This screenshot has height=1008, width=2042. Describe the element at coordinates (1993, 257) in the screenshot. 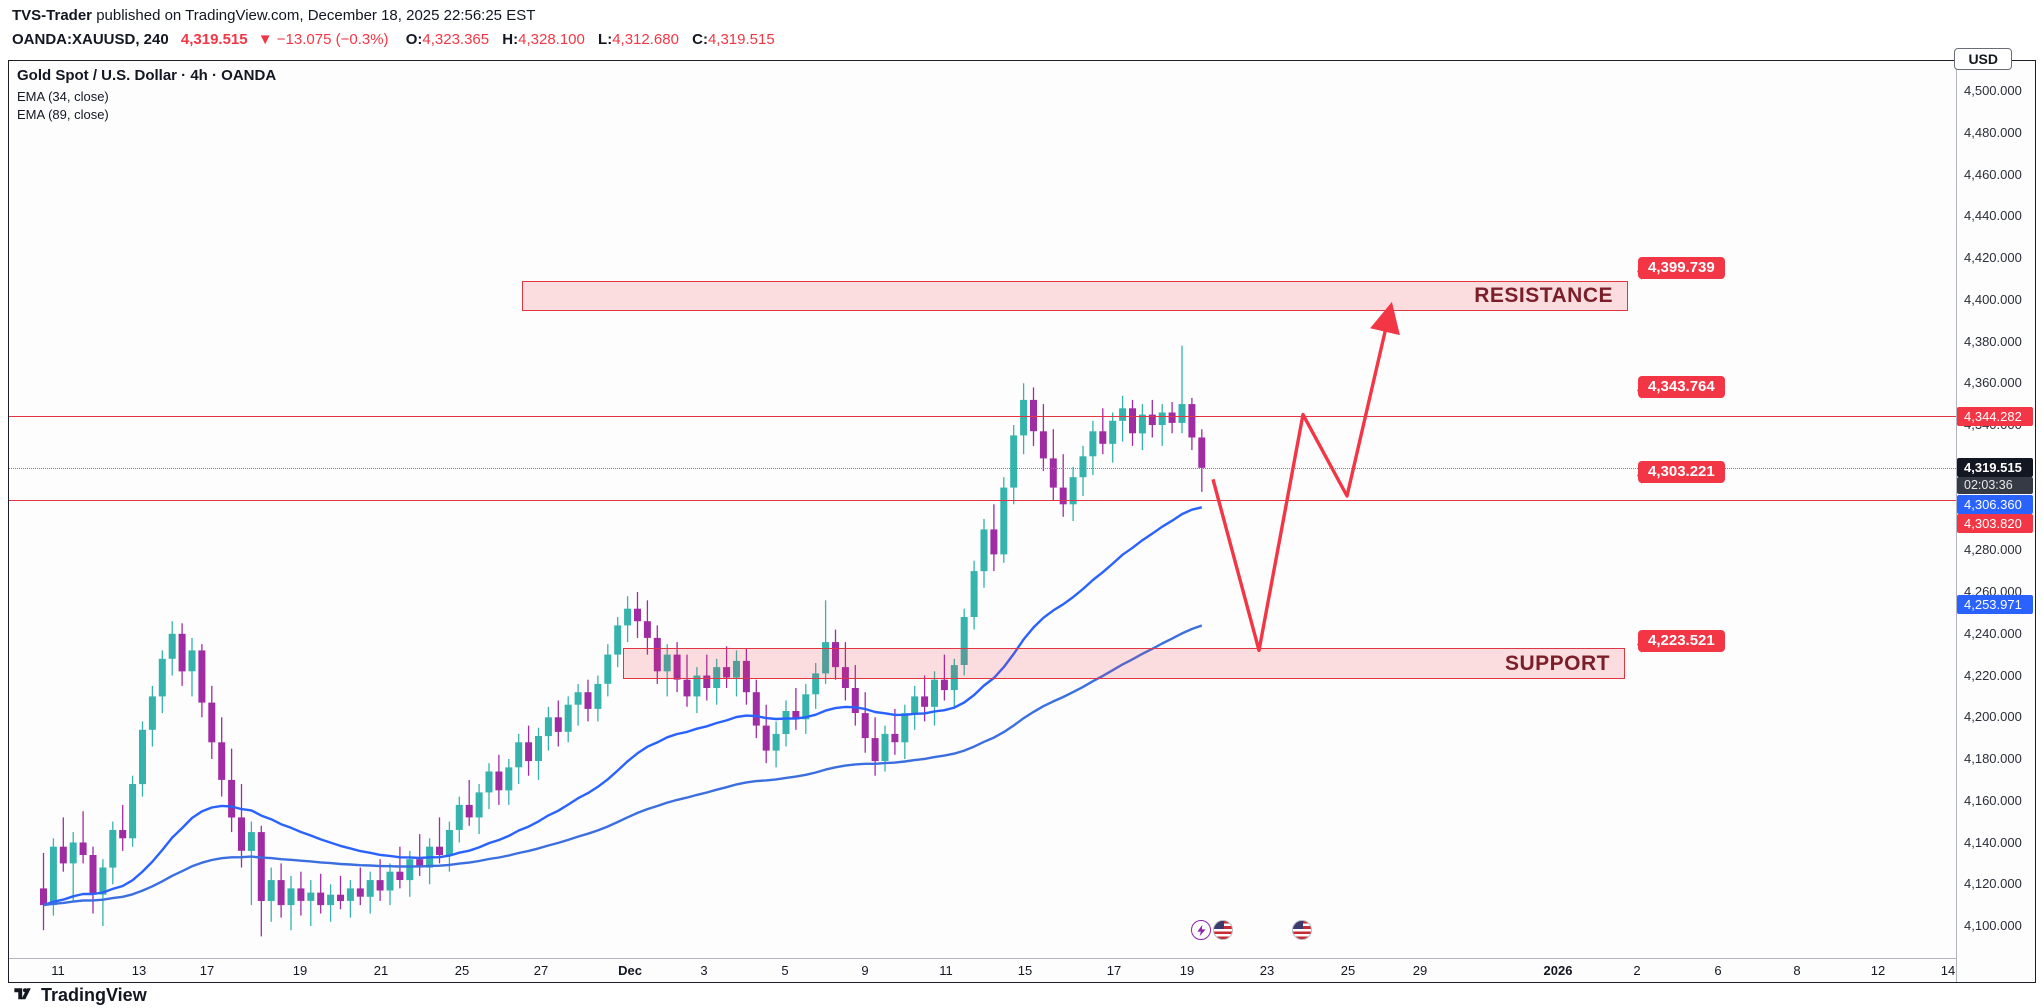

I see `price-tick: 4,420.000` at that location.